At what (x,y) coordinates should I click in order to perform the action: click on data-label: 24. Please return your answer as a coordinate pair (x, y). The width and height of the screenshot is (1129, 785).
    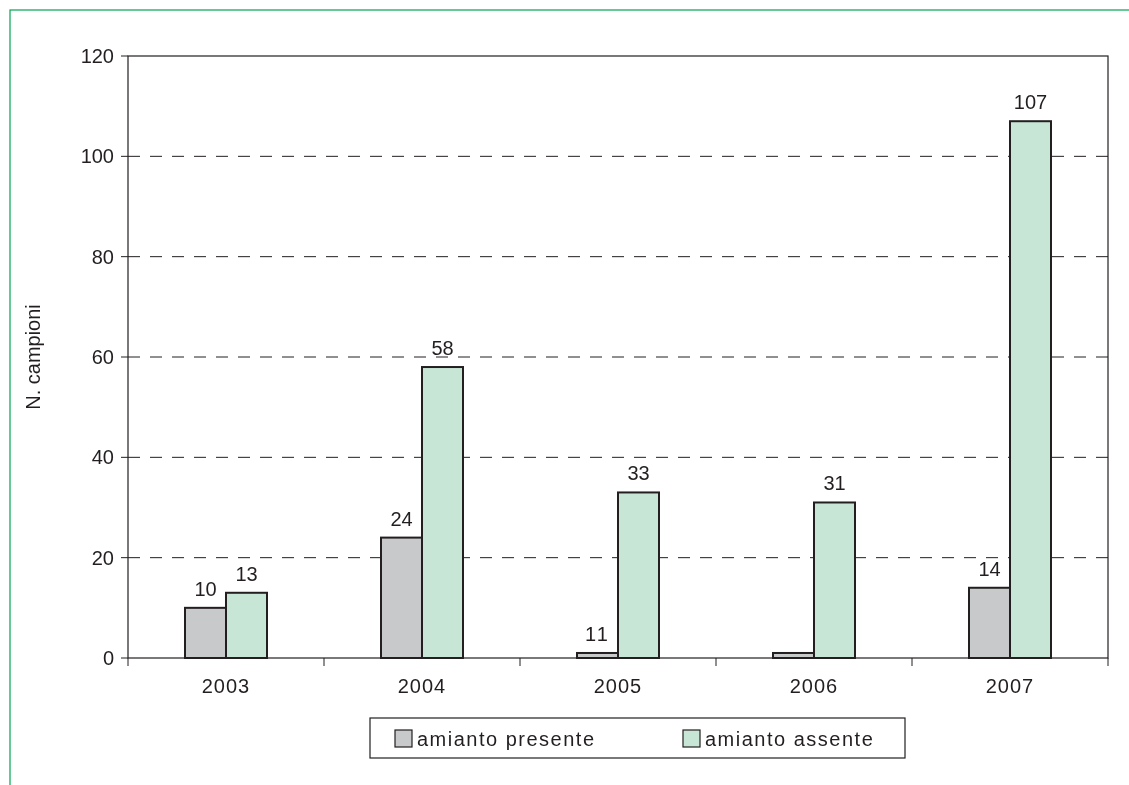
    Looking at the image, I should click on (401, 518).